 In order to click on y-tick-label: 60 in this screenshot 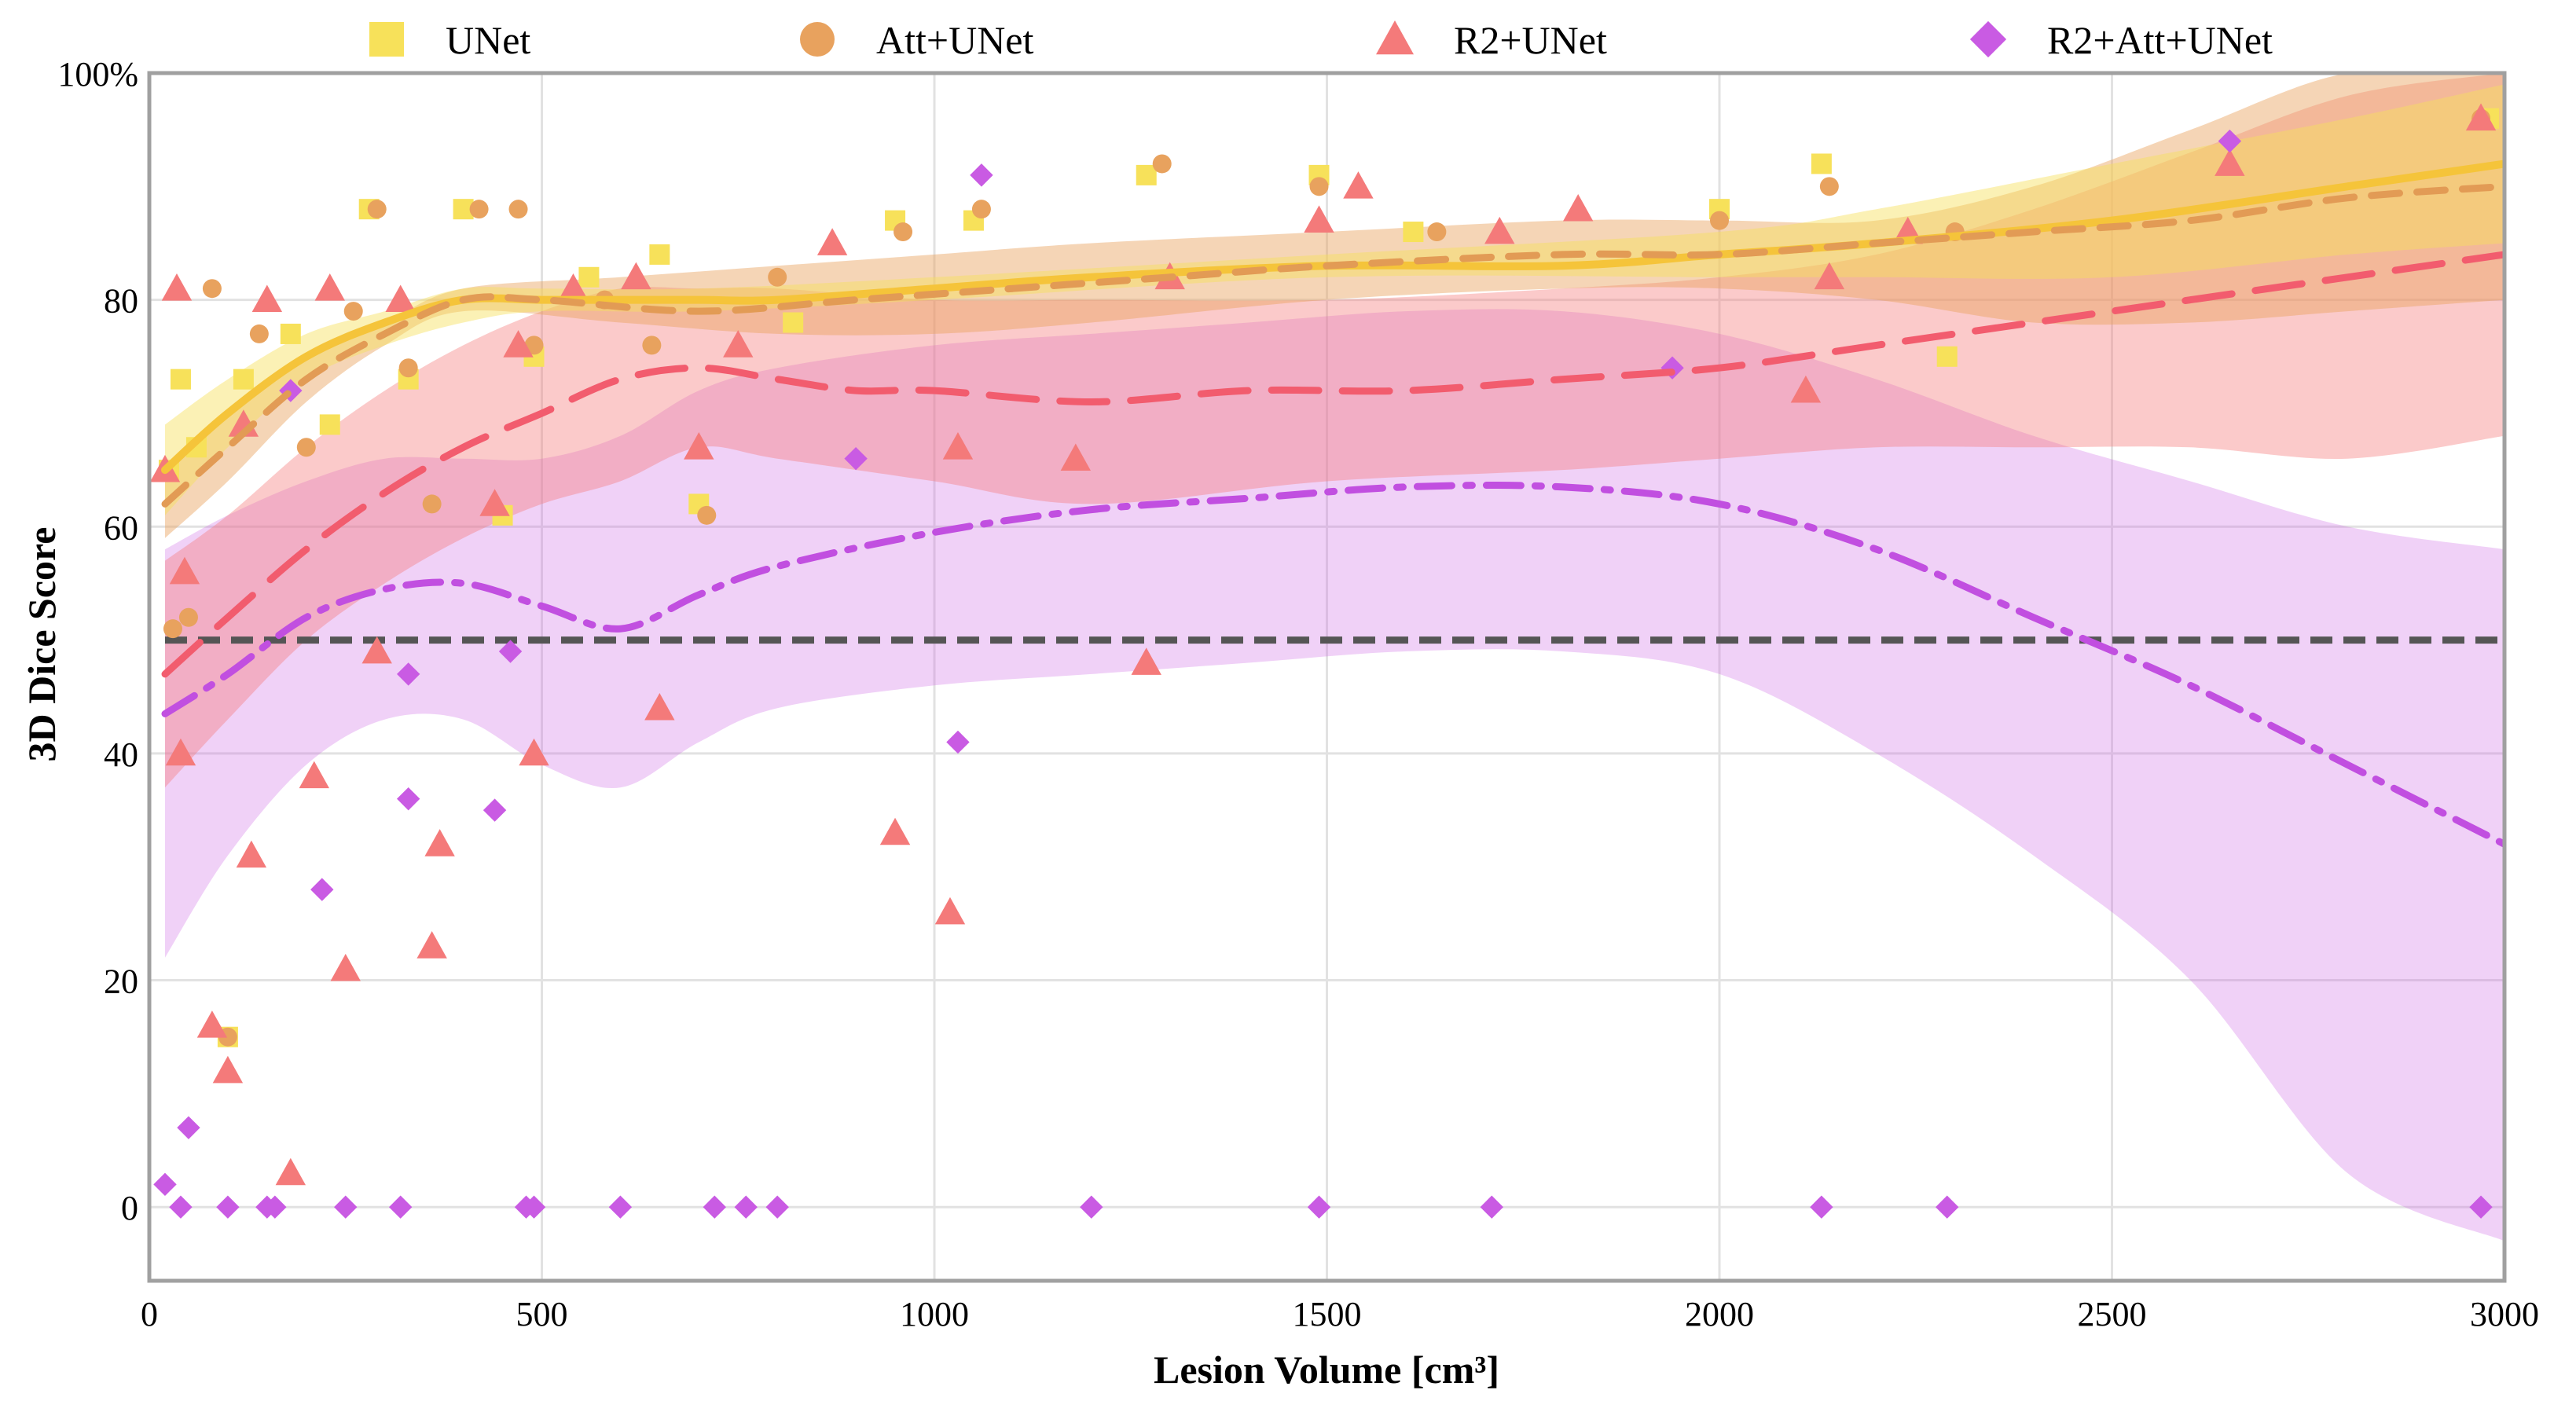, I will do `click(121, 527)`.